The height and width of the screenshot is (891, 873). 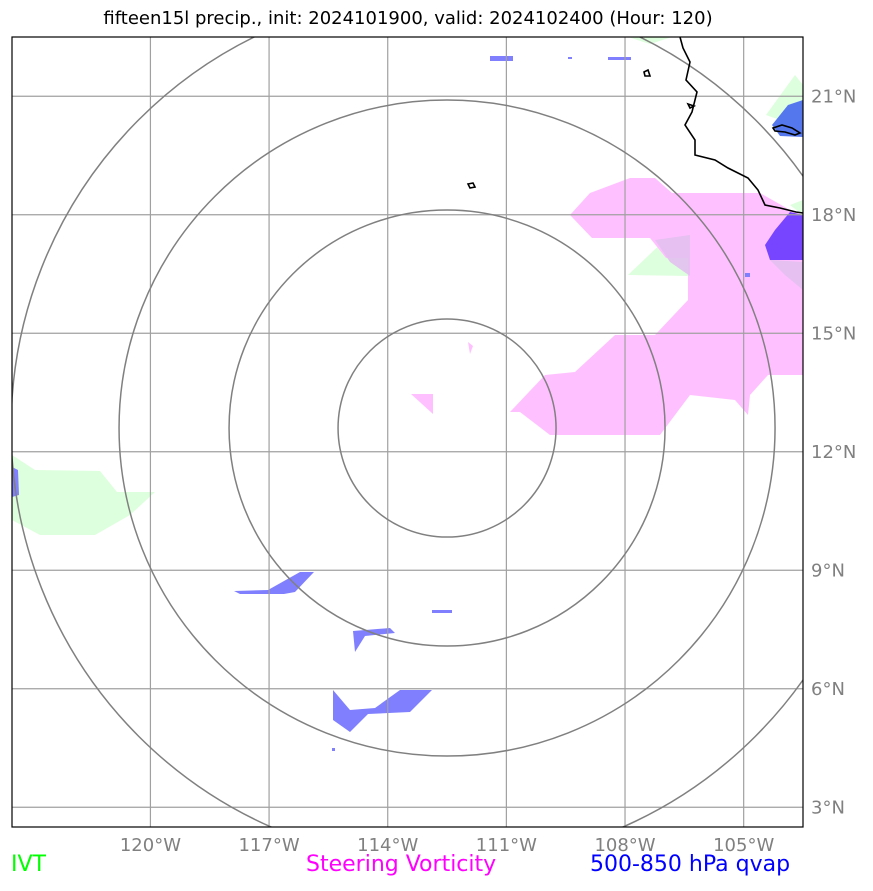 What do you see at coordinates (607, 306) in the screenshot?
I see `vorticity-shading` at bounding box center [607, 306].